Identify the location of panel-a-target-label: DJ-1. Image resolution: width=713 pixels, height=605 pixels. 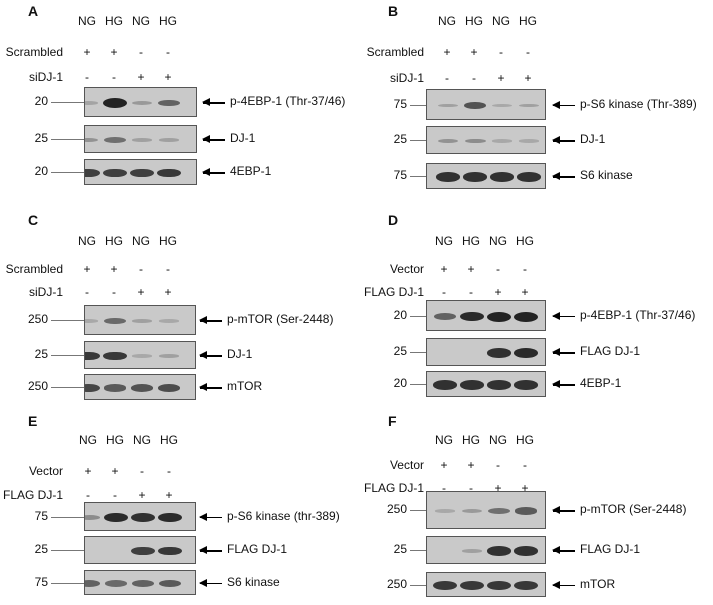
(243, 138).